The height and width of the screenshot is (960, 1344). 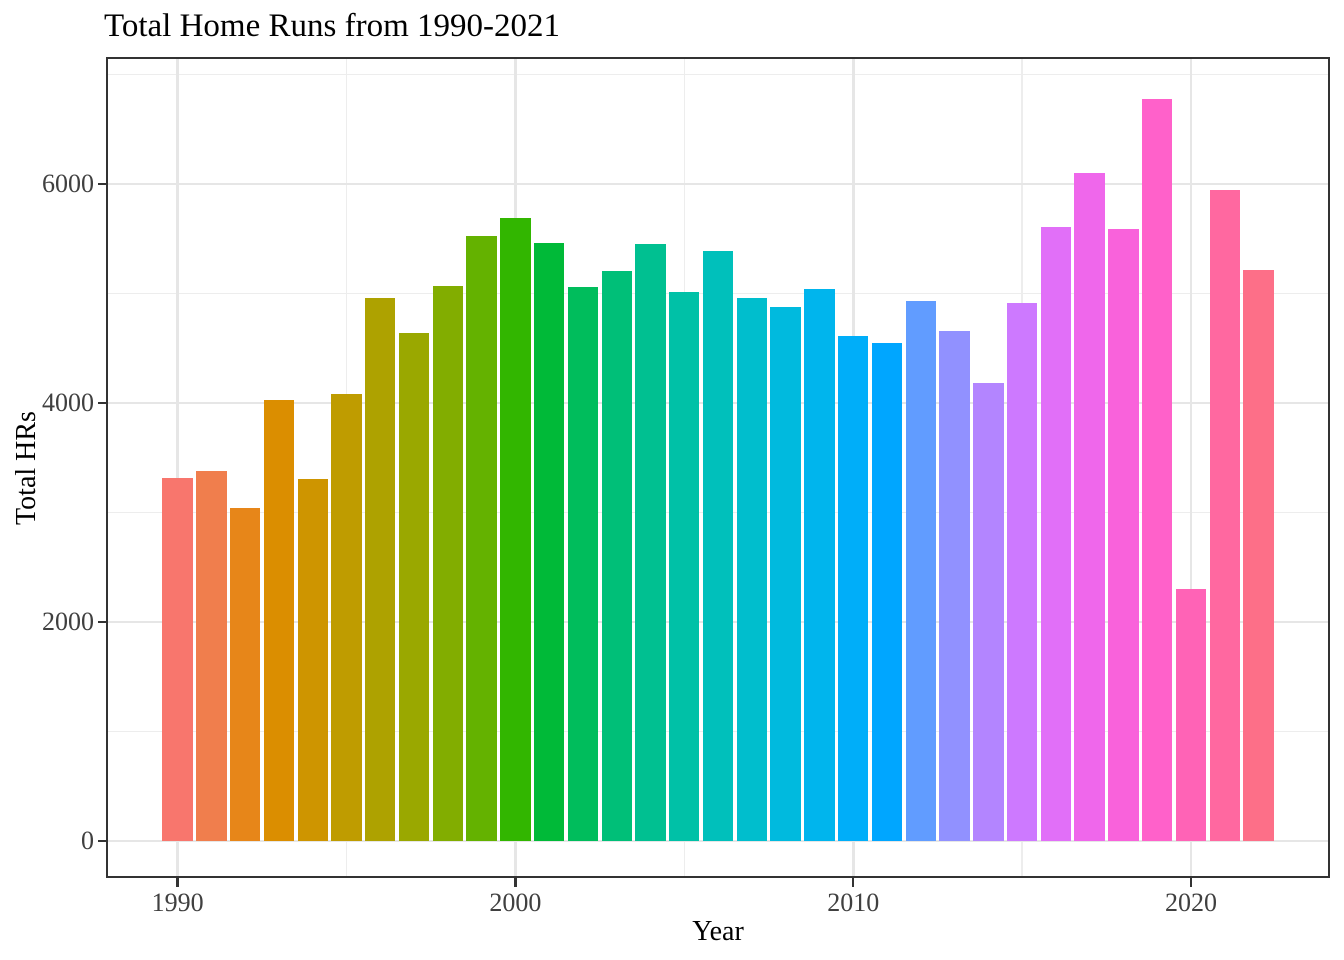 I want to click on x-tick-2000, so click(x=515, y=882).